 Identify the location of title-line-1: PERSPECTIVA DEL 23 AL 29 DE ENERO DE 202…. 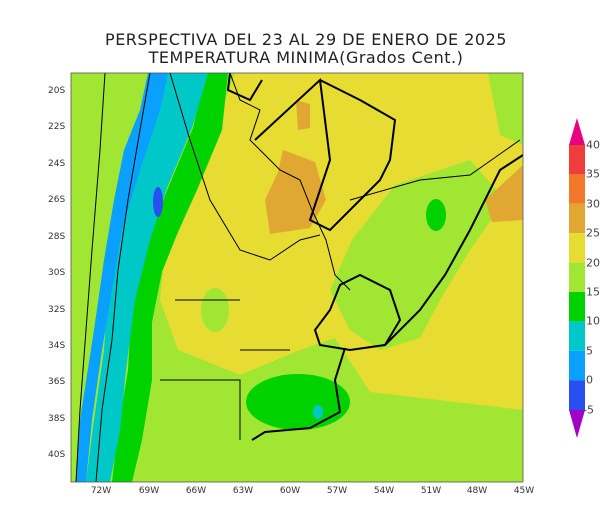
(306, 39).